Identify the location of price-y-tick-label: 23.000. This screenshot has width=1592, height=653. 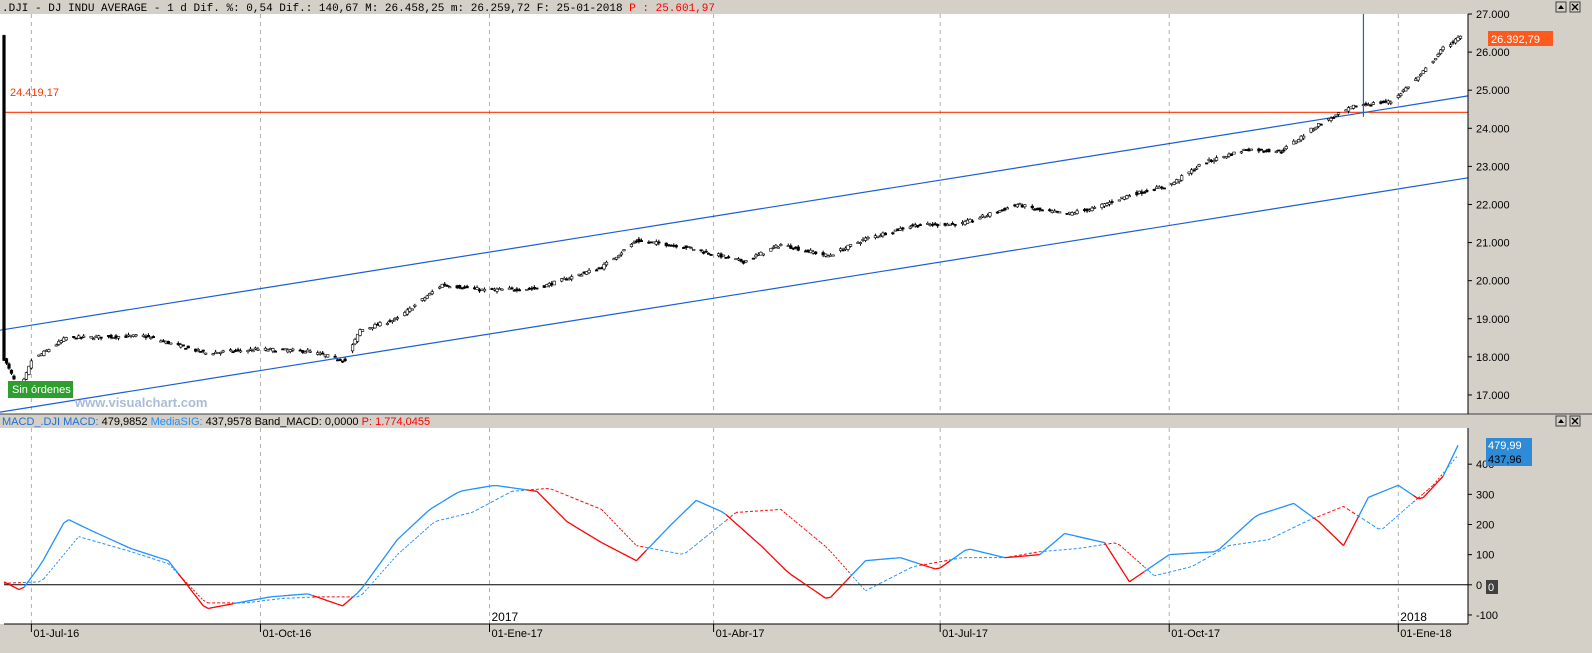
(1493, 167).